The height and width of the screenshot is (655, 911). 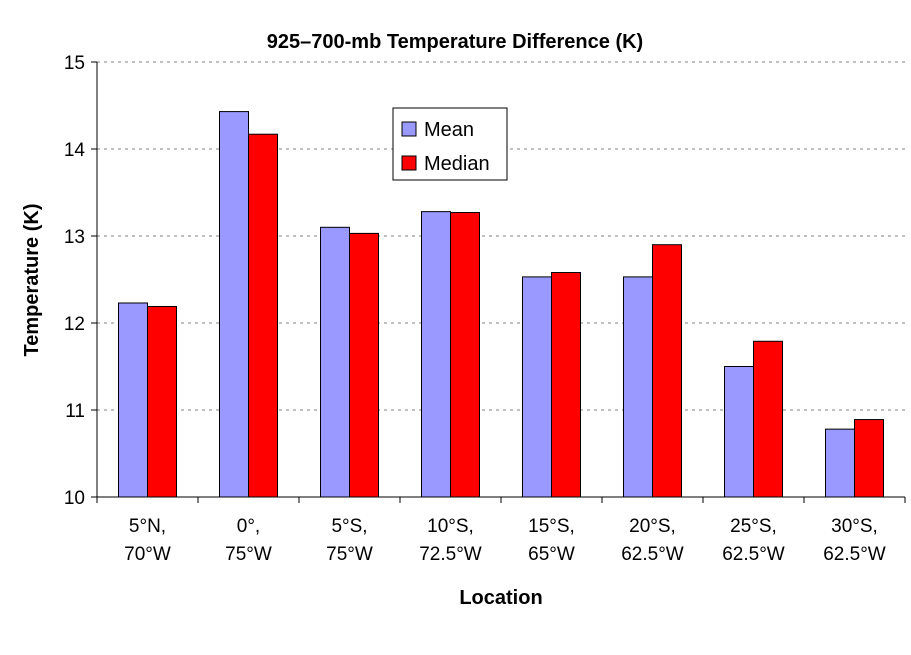 What do you see at coordinates (854, 526) in the screenshot?
I see `x-tick-label: 30°S,` at bounding box center [854, 526].